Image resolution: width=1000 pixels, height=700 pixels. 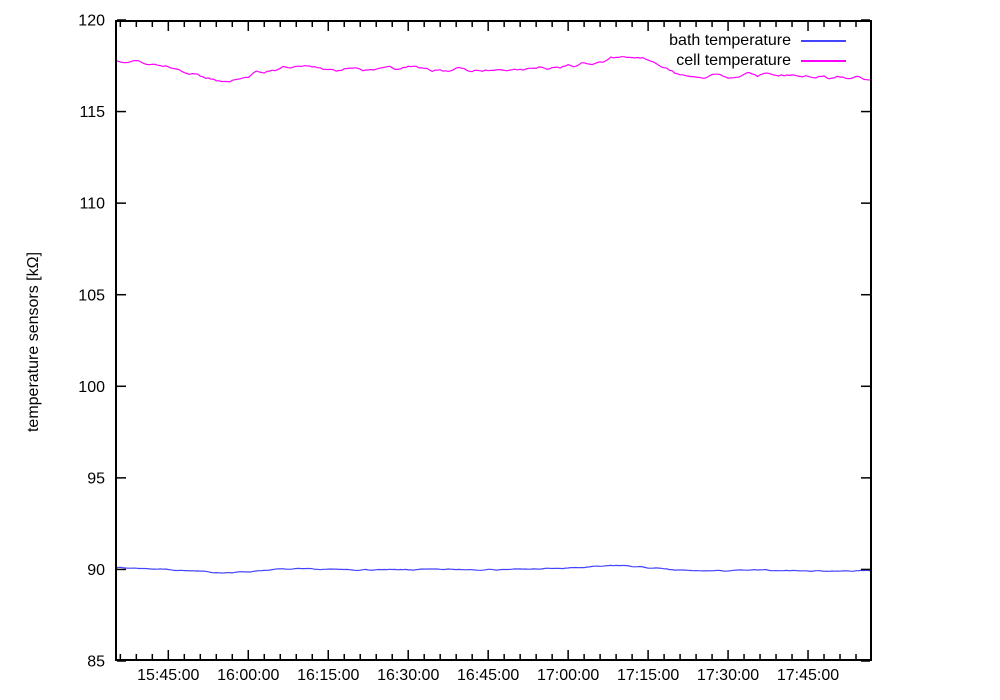 What do you see at coordinates (96, 478) in the screenshot?
I see `y-tick-label: 95` at bounding box center [96, 478].